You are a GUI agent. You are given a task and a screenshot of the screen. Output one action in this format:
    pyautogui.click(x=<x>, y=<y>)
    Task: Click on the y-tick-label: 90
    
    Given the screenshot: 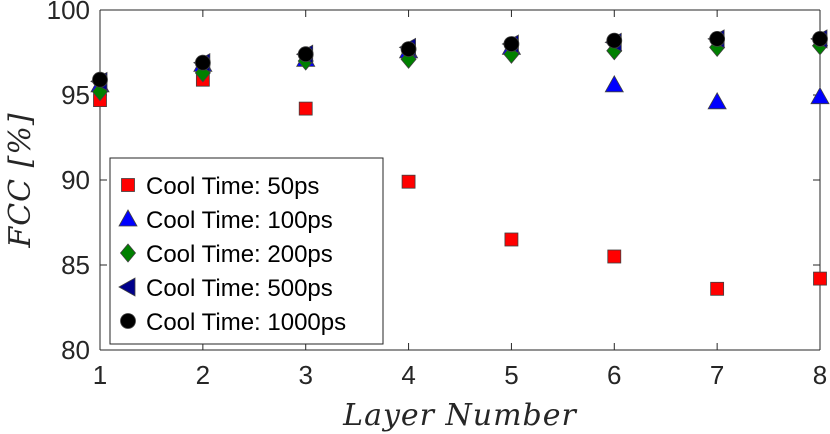 What is the action you would take?
    pyautogui.click(x=75, y=180)
    